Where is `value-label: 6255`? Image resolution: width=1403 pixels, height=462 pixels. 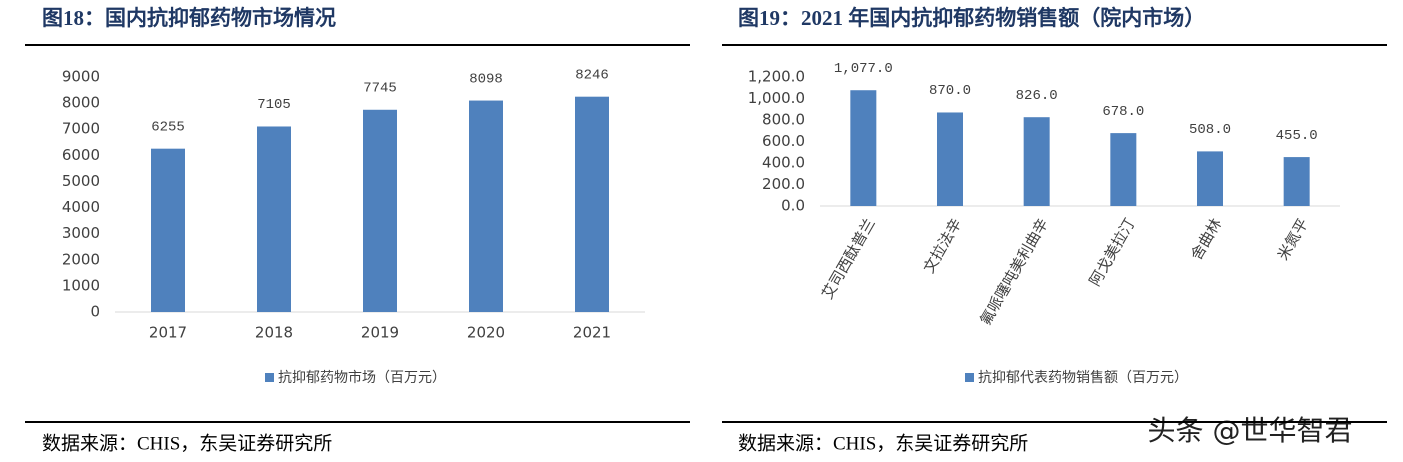
value-label: 6255 is located at coordinates (168, 127).